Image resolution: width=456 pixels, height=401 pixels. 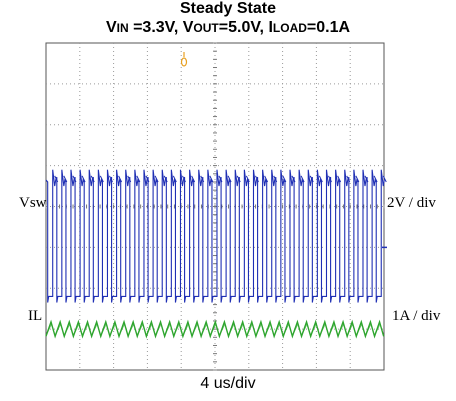 What do you see at coordinates (213, 329) in the screenshot?
I see `il-series-noise` at bounding box center [213, 329].